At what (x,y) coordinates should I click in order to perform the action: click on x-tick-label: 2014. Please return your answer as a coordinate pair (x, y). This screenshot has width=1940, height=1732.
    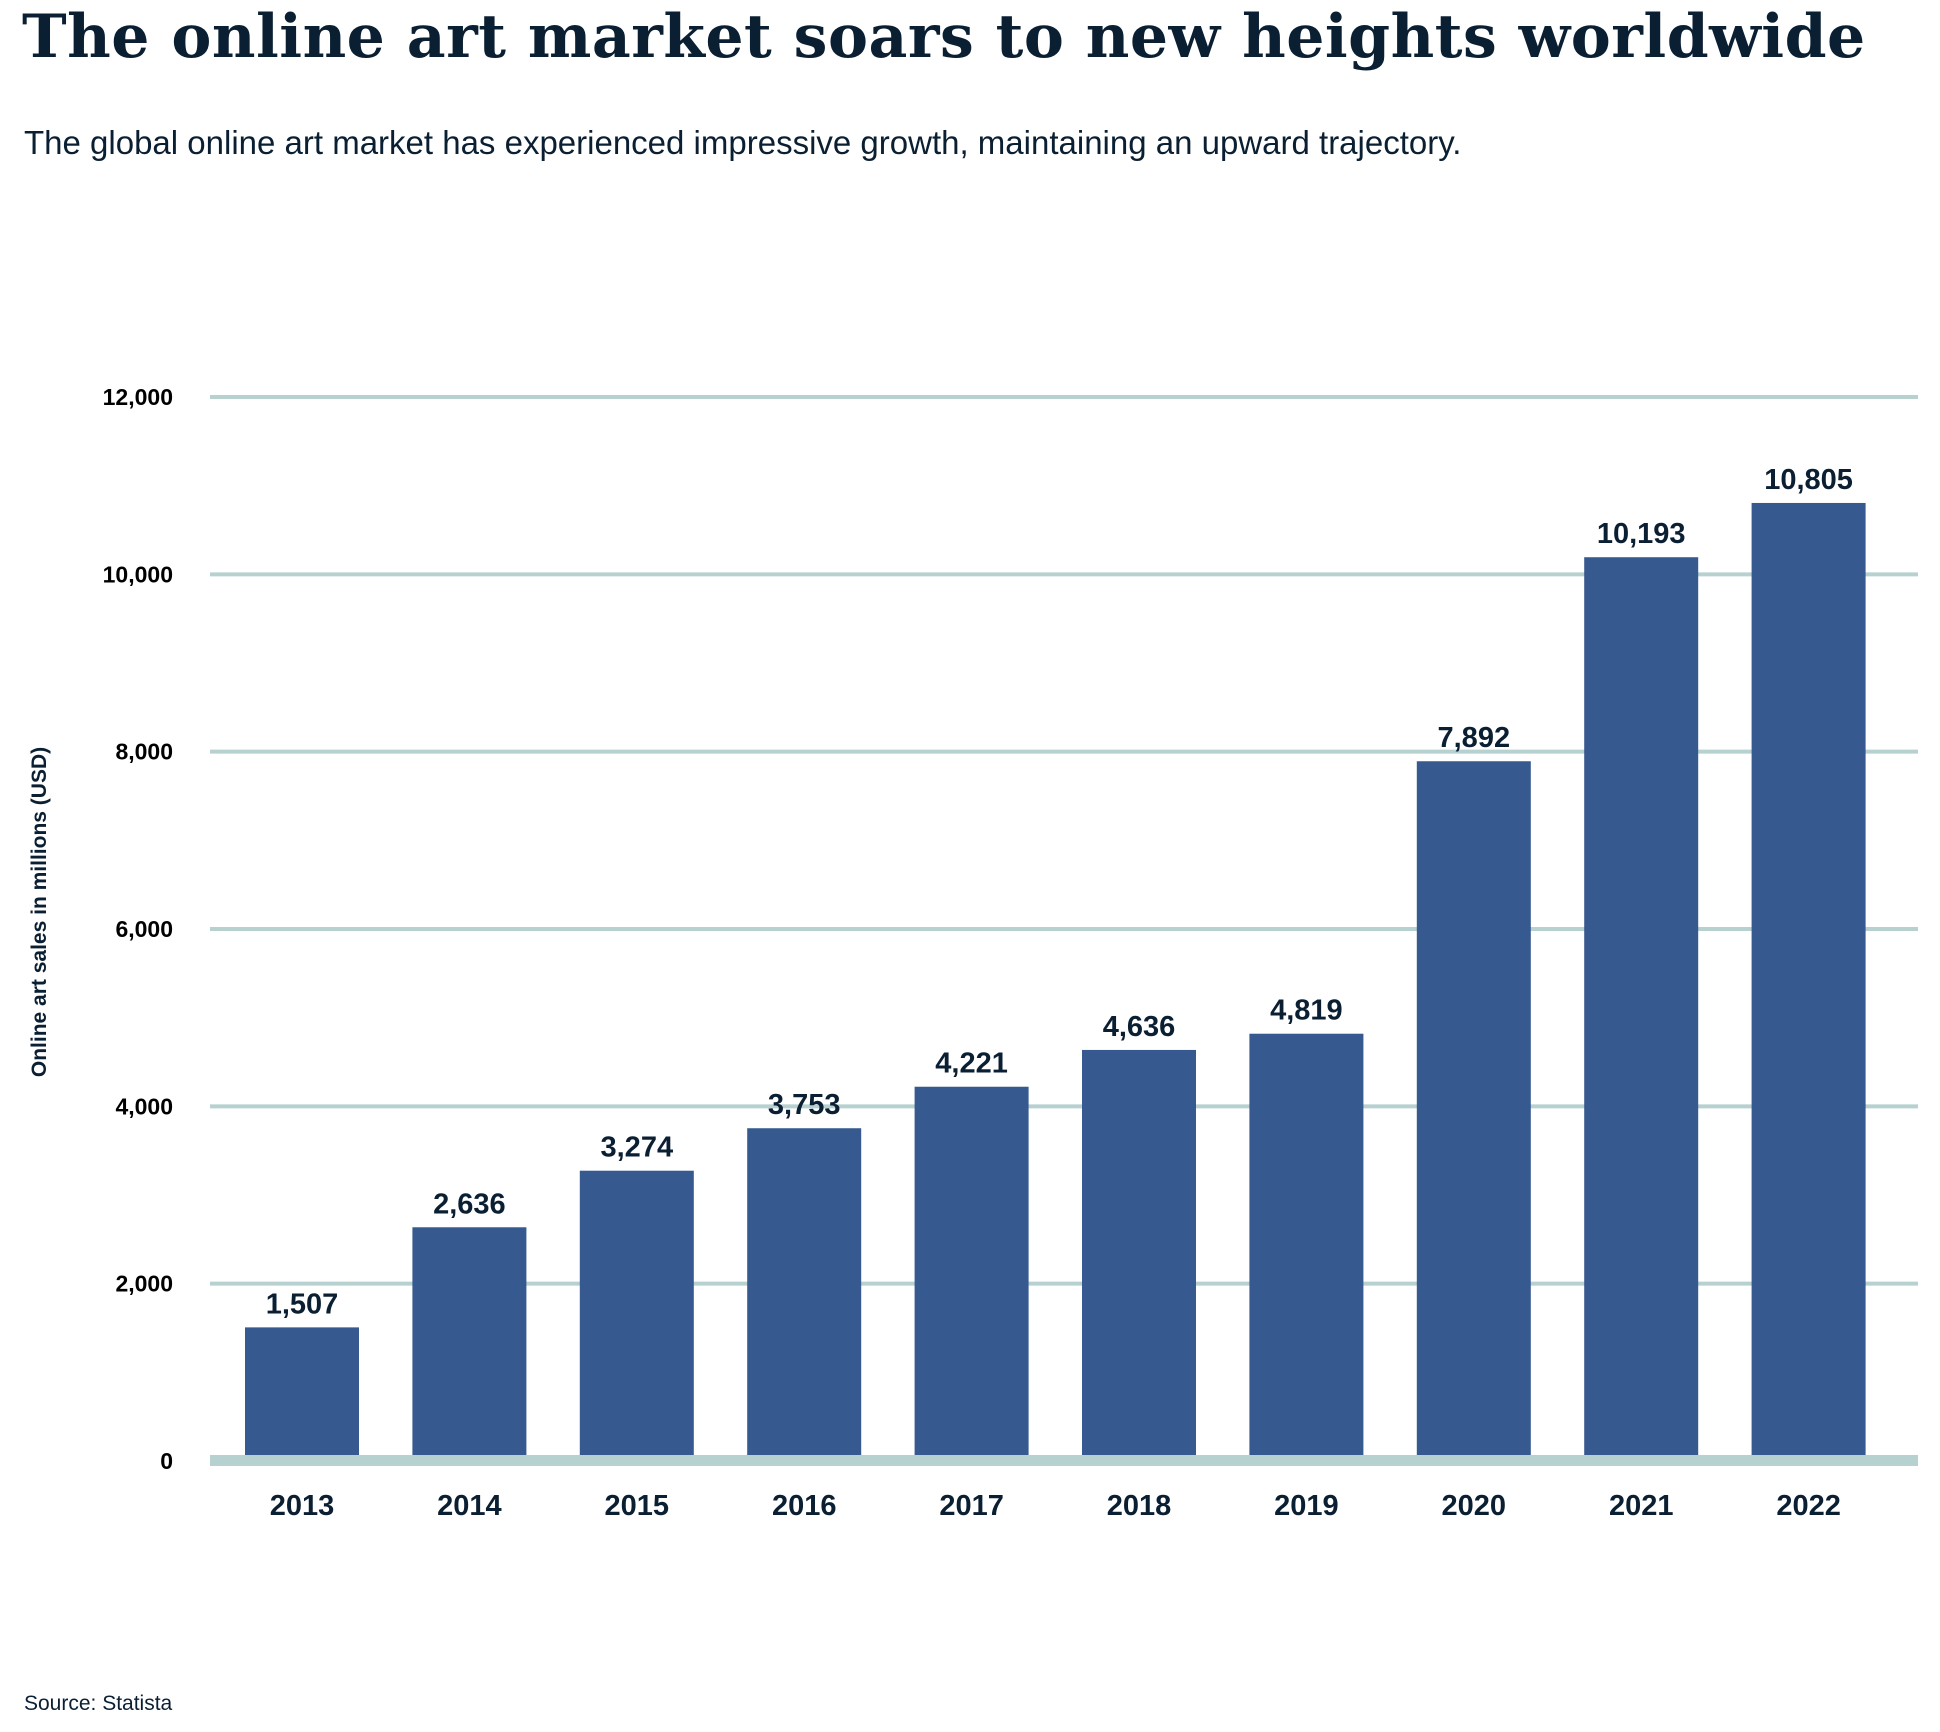
    Looking at the image, I should click on (469, 1506).